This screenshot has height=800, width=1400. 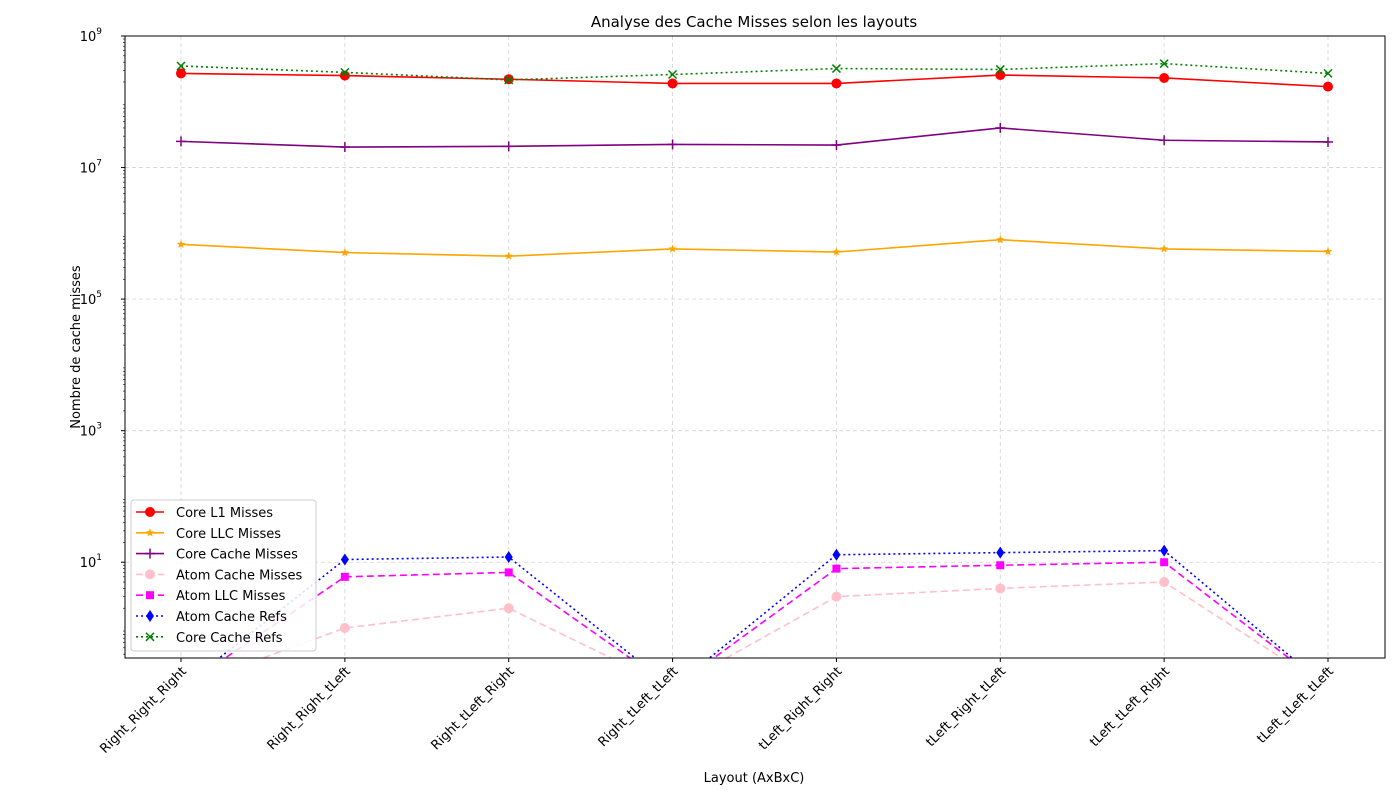 I want to click on legend-item: Core Cache Misses, so click(x=217, y=555).